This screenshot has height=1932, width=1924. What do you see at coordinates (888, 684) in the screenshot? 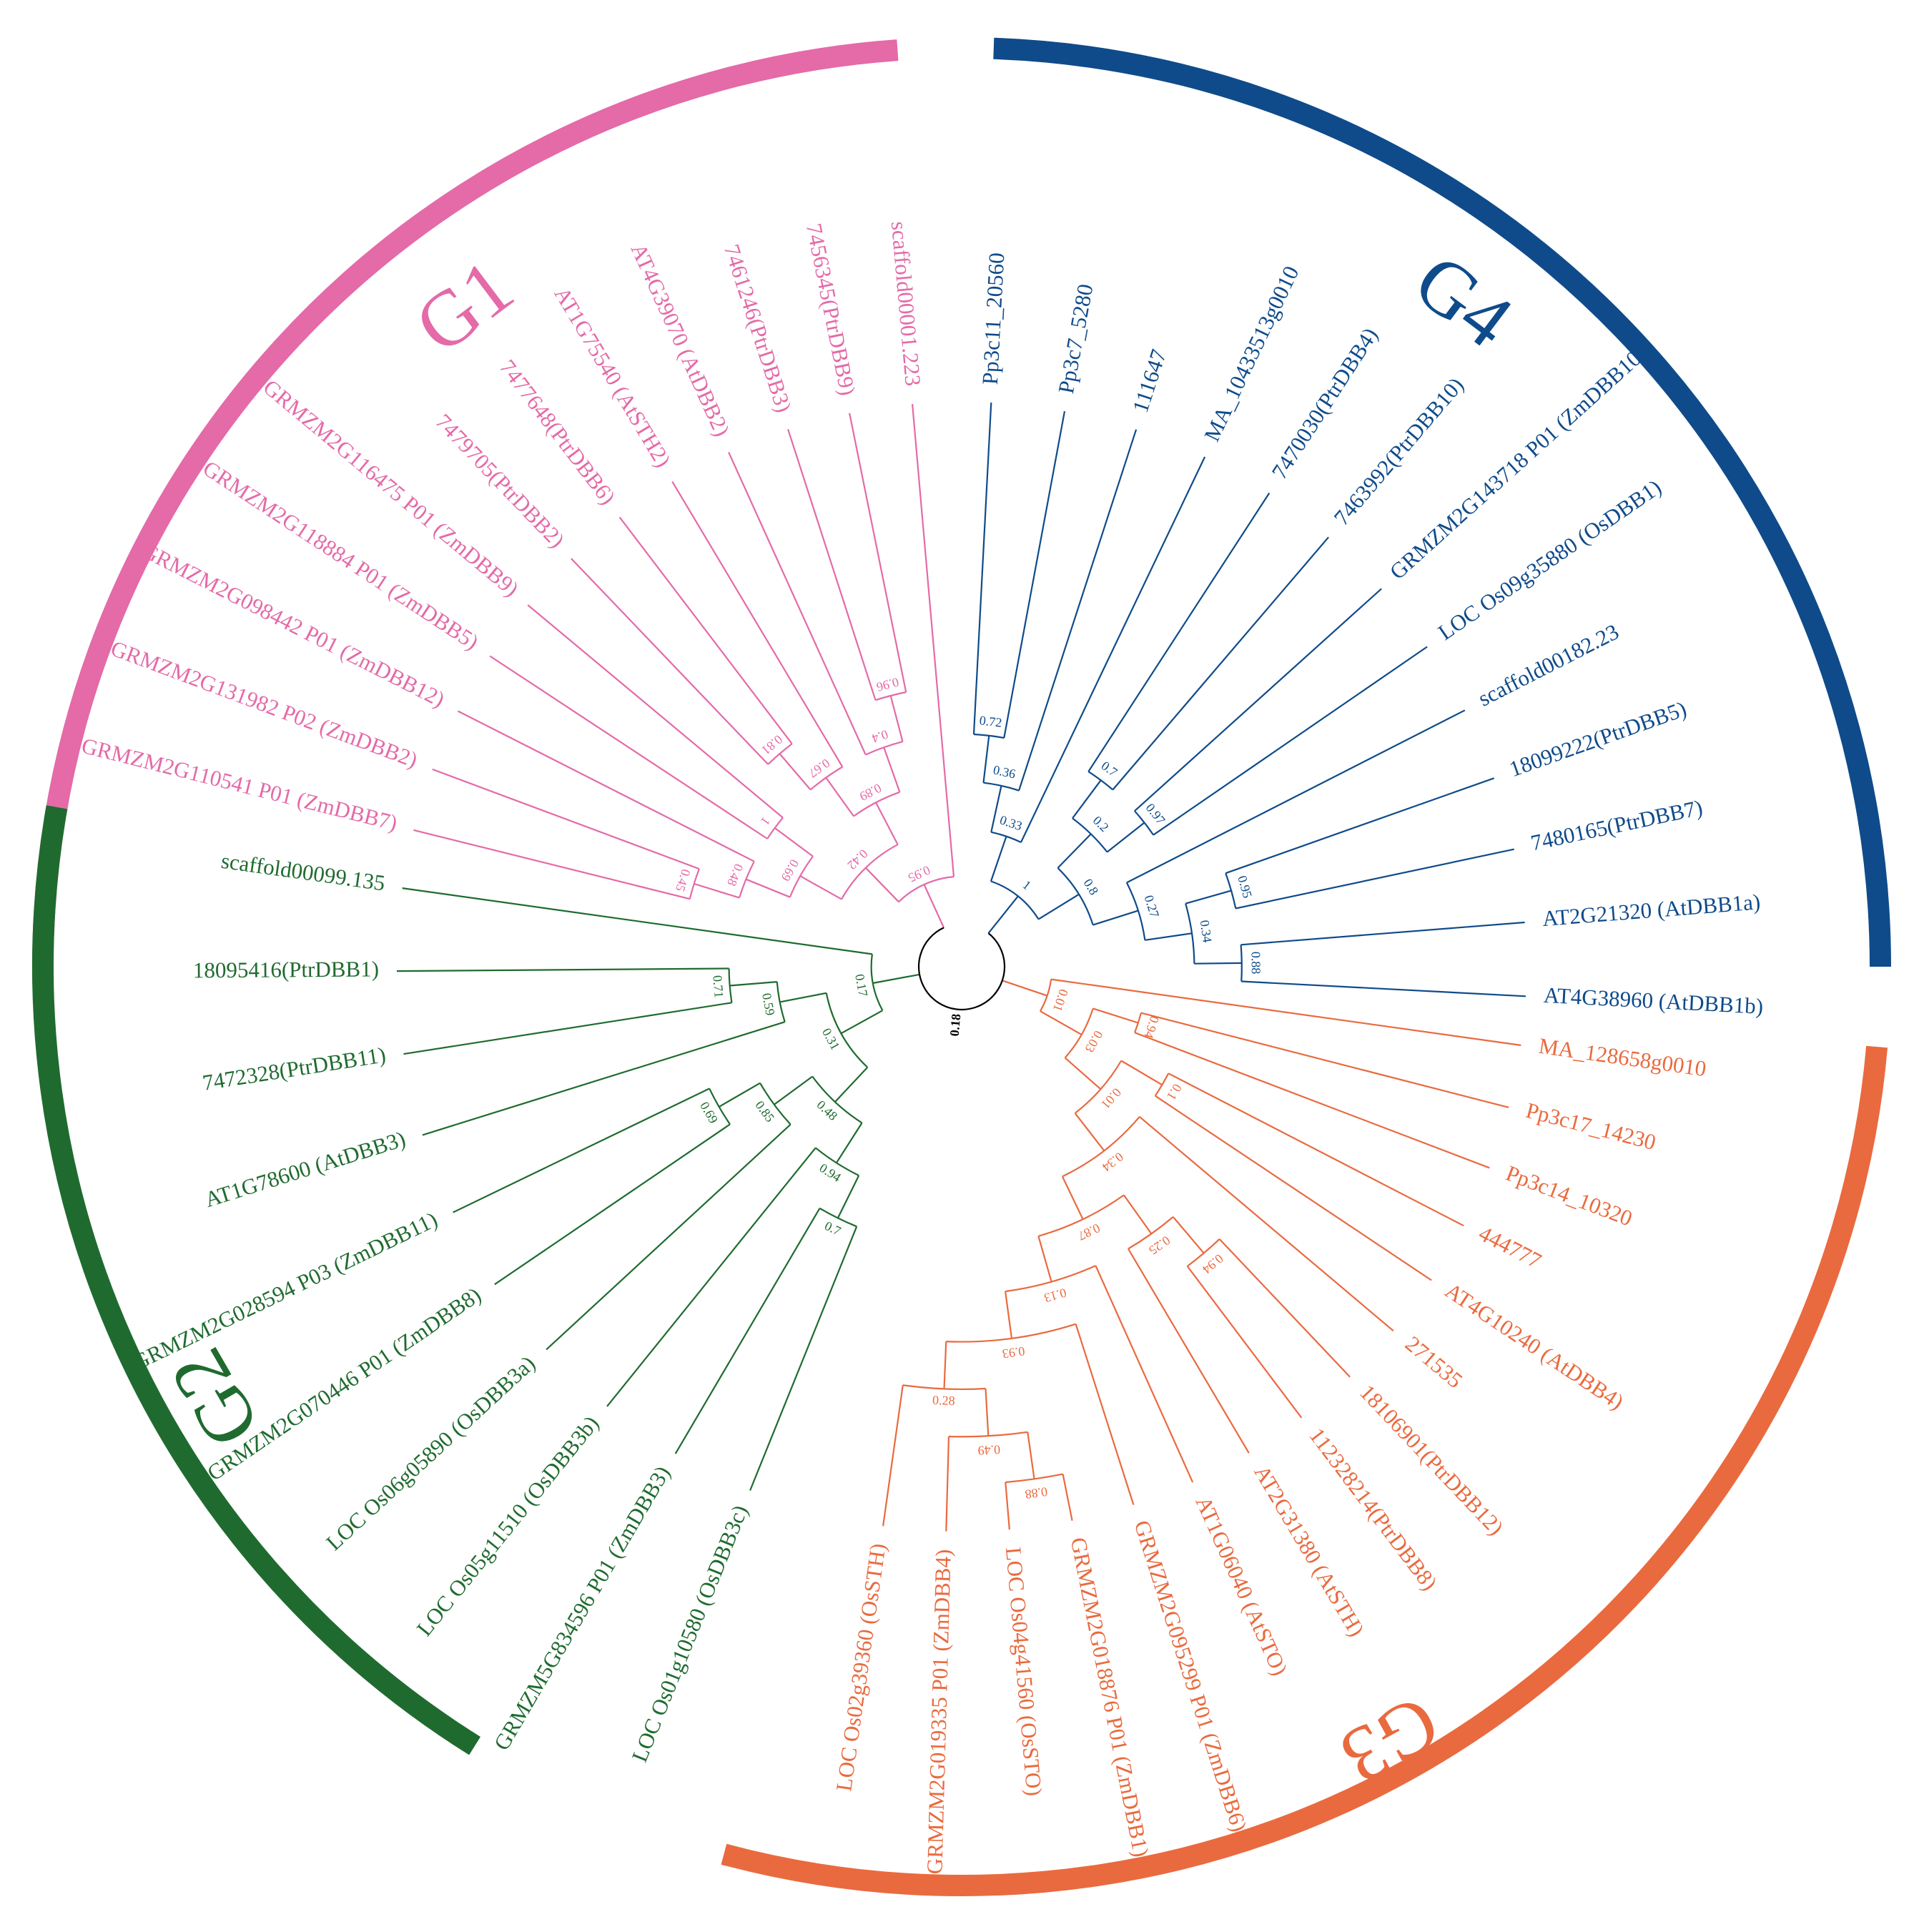
I see `support-value: 0.96` at bounding box center [888, 684].